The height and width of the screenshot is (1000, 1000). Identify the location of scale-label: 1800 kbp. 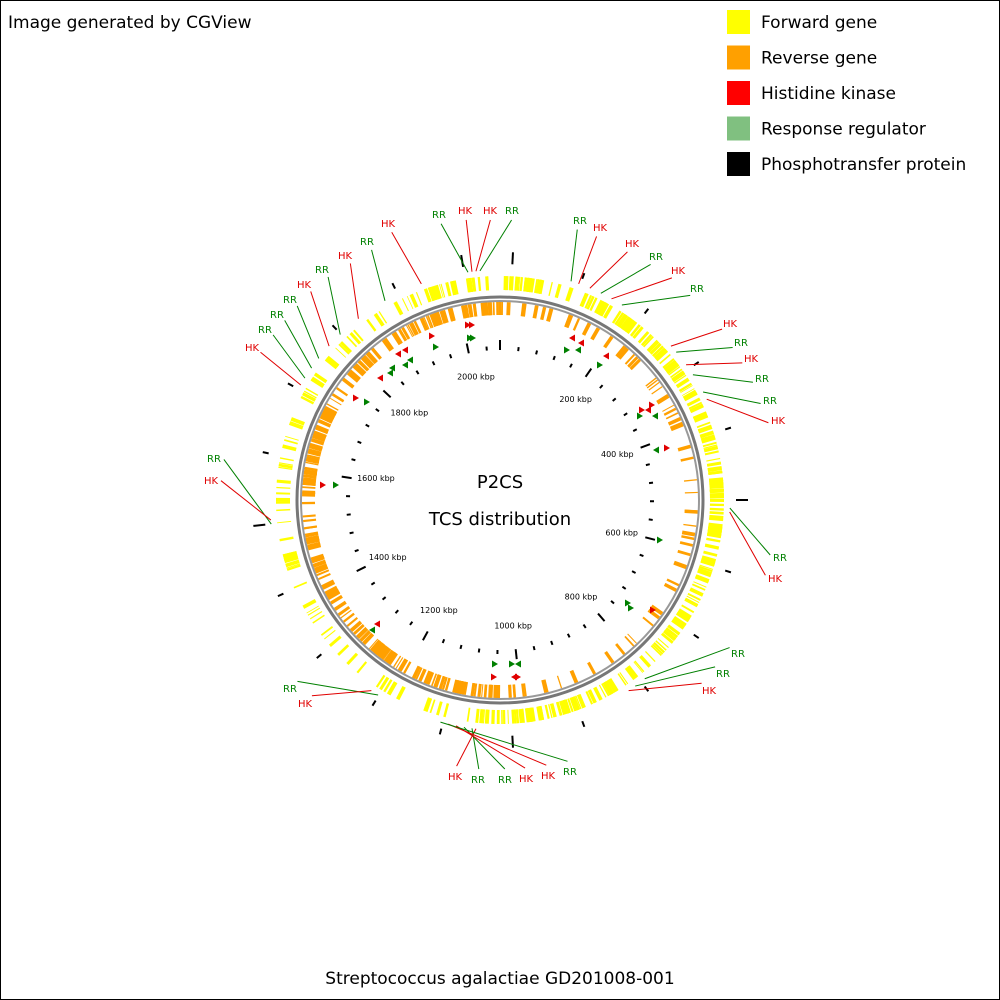
(410, 412).